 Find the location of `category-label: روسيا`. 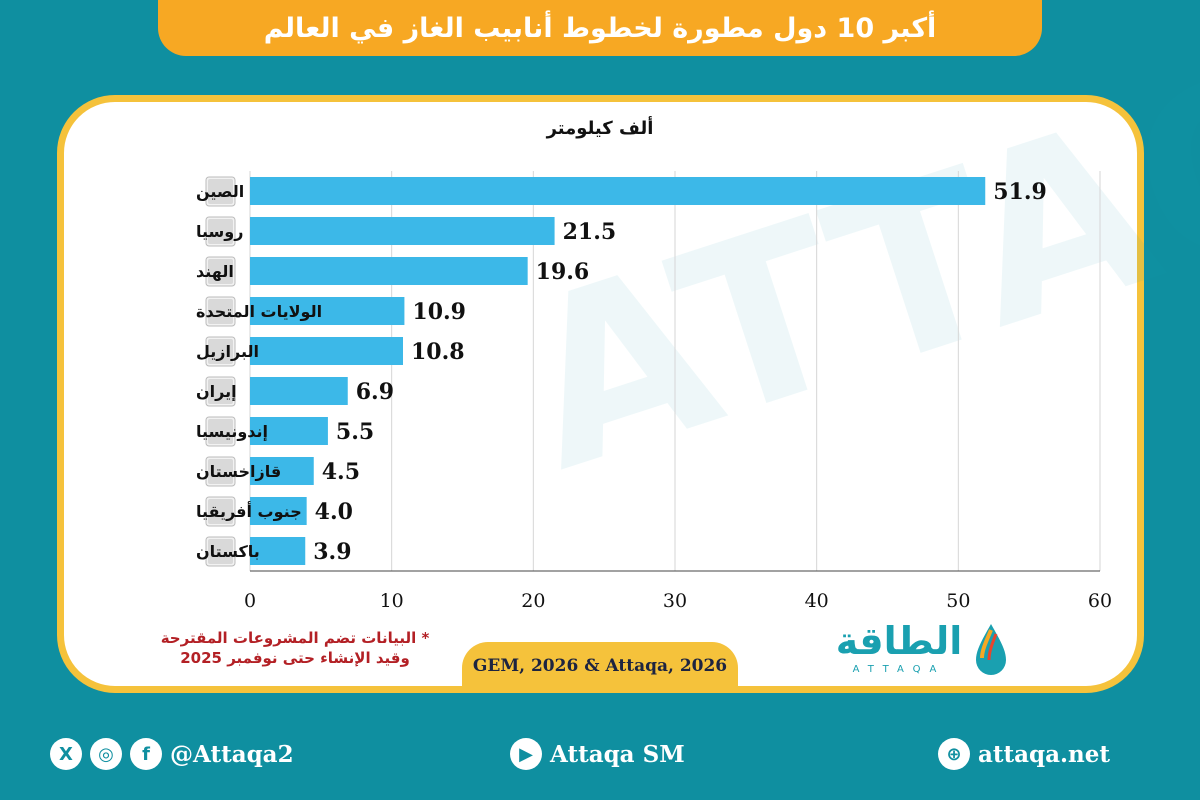

category-label: روسيا is located at coordinates (219, 231).